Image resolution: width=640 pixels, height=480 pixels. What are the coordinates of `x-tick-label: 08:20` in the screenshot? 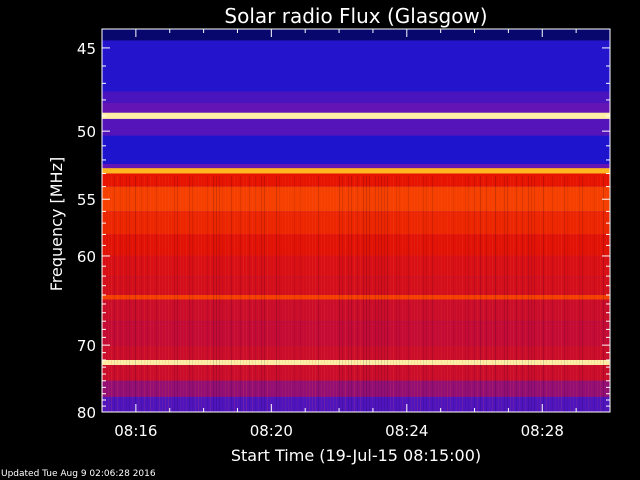 It's located at (271, 431).